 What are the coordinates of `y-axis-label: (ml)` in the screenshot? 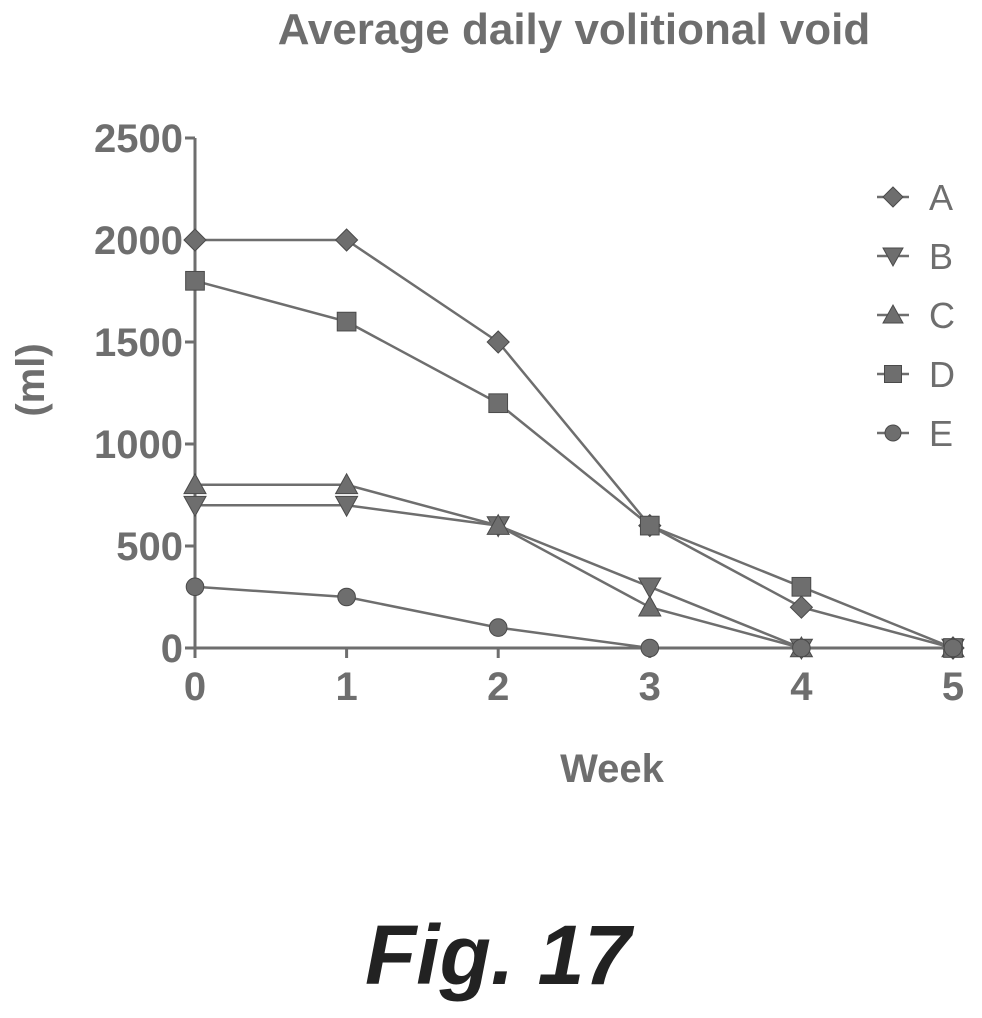 It's located at (31, 379).